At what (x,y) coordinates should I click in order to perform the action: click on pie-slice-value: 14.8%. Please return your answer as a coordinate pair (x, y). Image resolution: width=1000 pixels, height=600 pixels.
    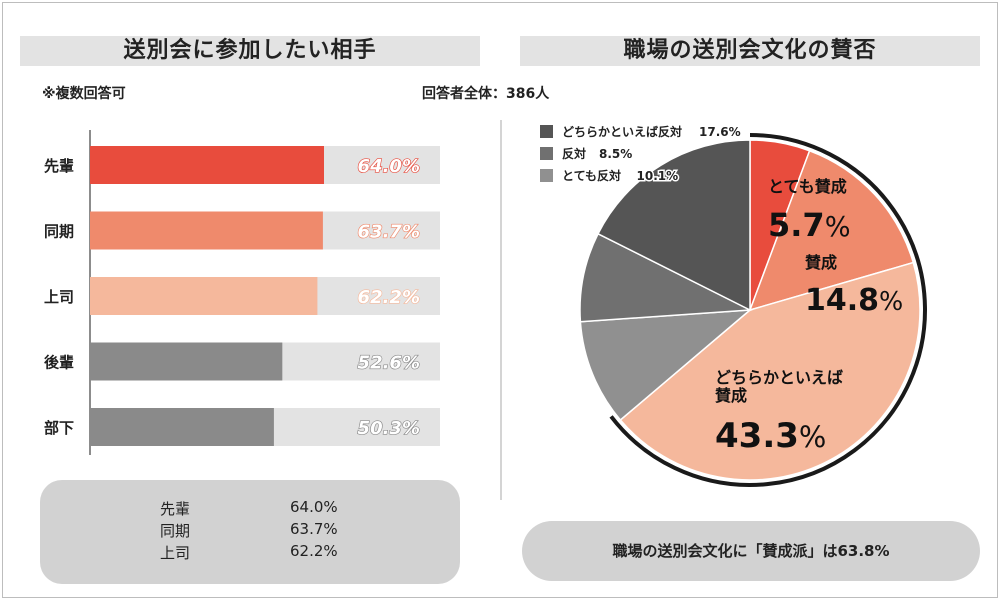
    Looking at the image, I should click on (854, 300).